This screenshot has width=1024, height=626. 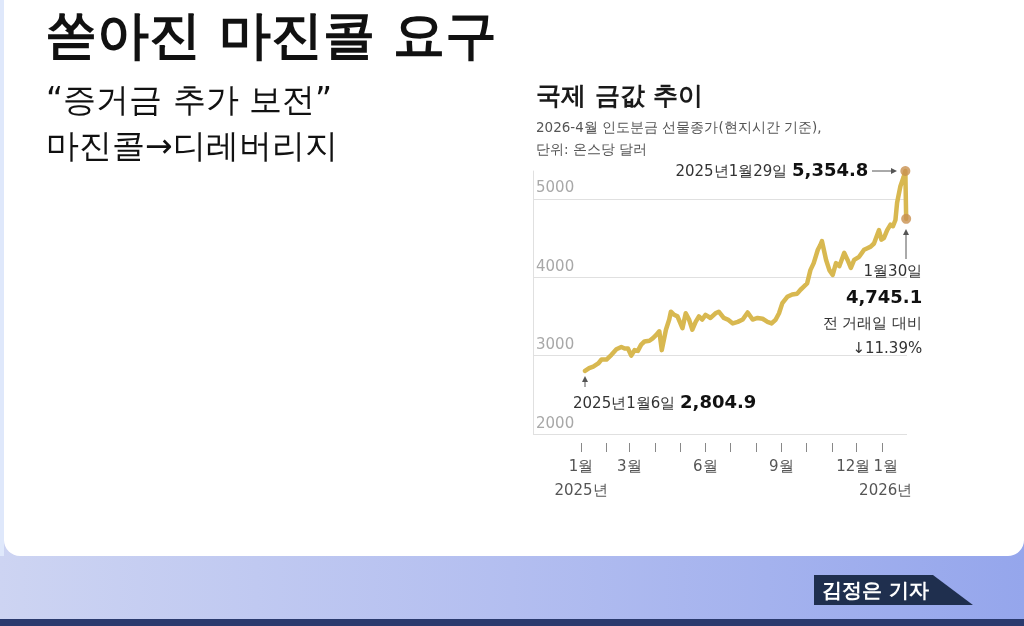 I want to click on text: “증거금 추가 보전” 마진콜→디레버리지, so click(x=192, y=123).